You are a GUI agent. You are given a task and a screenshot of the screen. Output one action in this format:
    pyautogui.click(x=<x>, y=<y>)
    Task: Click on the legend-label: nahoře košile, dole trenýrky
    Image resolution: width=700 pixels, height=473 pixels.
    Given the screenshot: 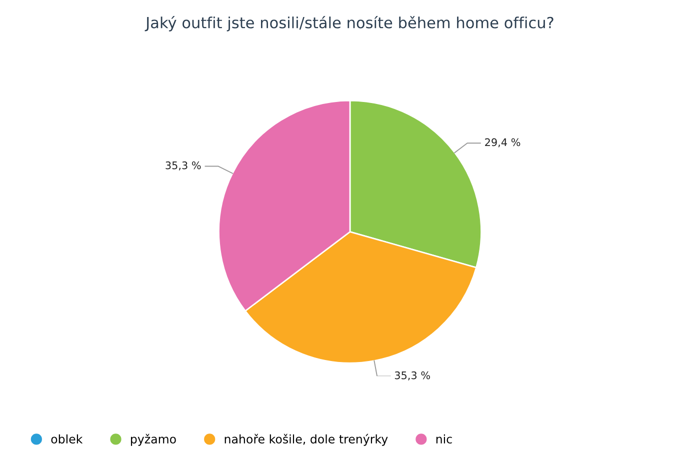 What is the action you would take?
    pyautogui.click(x=306, y=440)
    